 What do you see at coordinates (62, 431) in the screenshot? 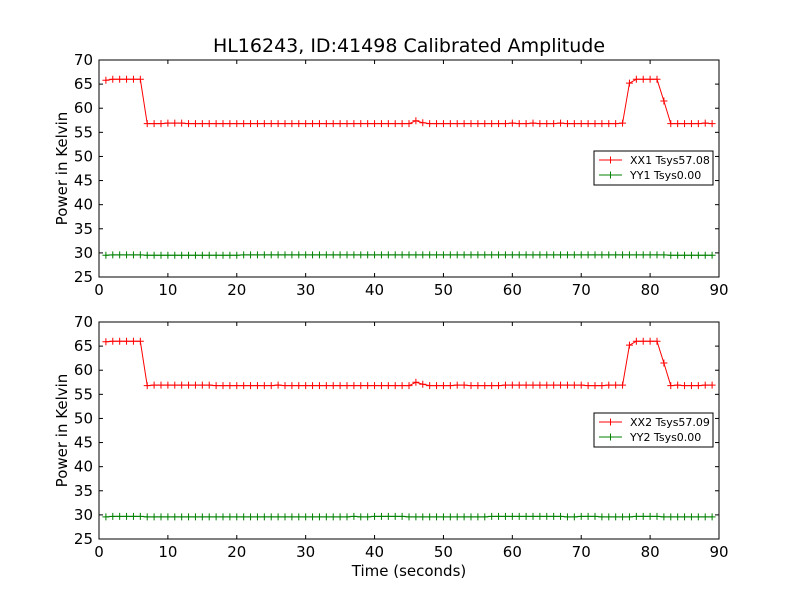
I see `y-axis-label: Power in Kelvin` at bounding box center [62, 431].